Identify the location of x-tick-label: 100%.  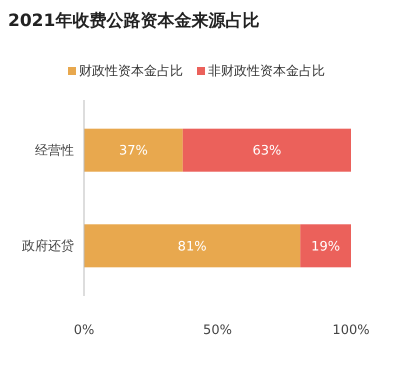
(351, 330).